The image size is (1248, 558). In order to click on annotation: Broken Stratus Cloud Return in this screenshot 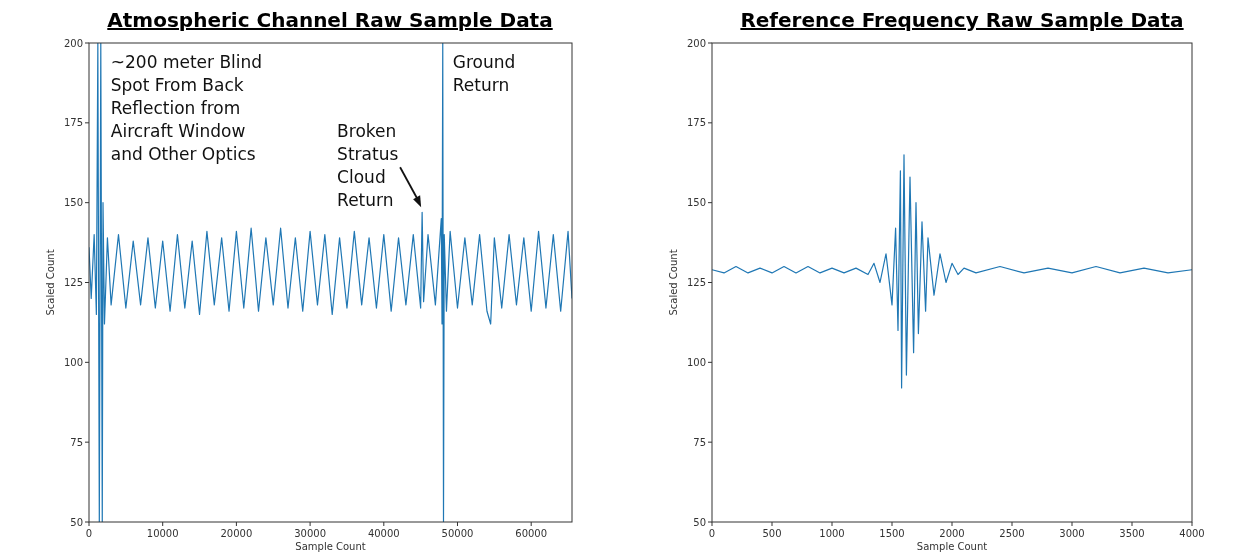, I will do `click(368, 166)`.